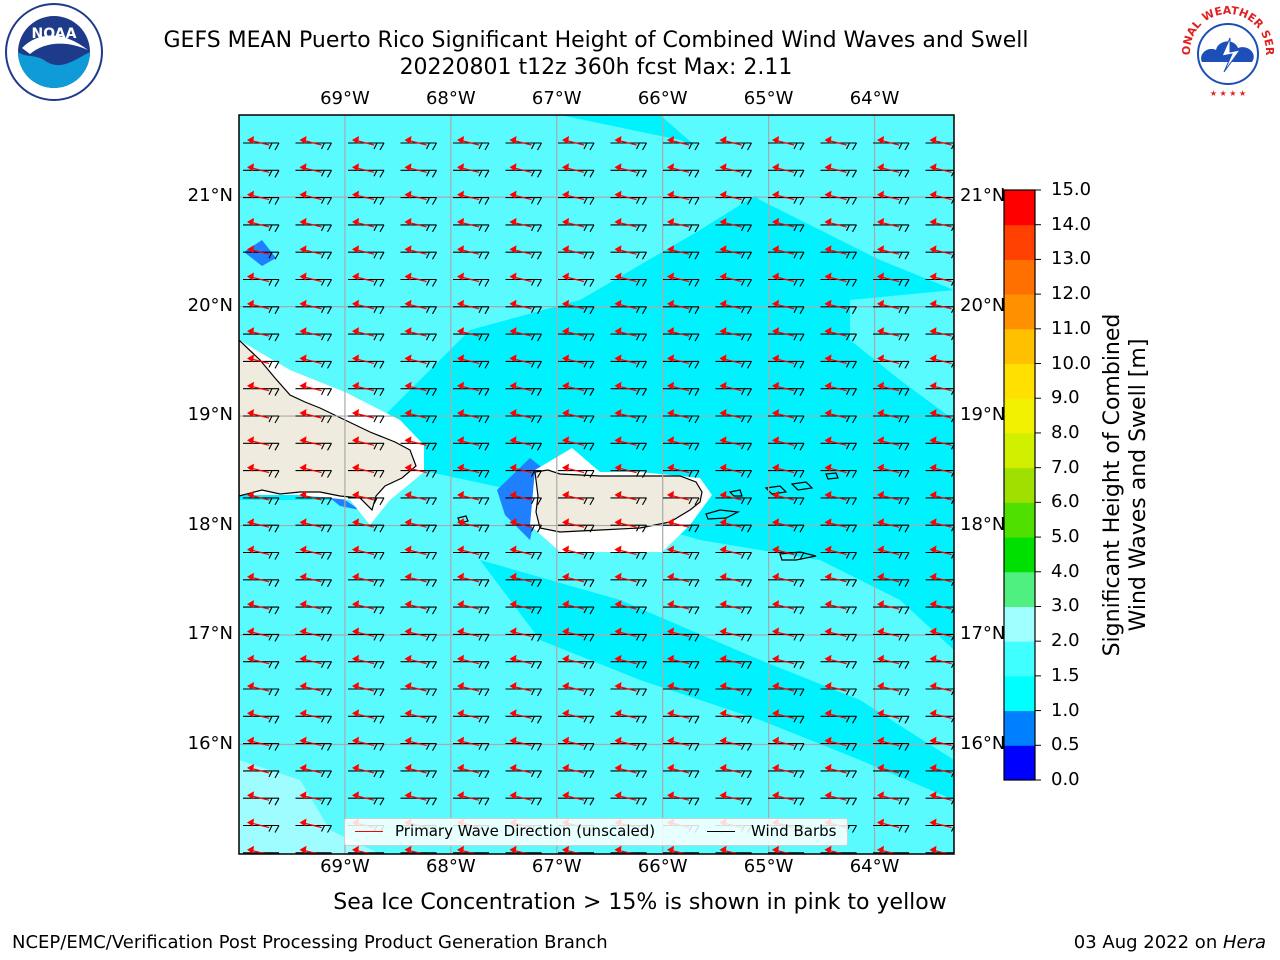 This screenshot has height=960, width=1280. I want to click on colorbar-tick-label: 12.0, so click(1071, 294).